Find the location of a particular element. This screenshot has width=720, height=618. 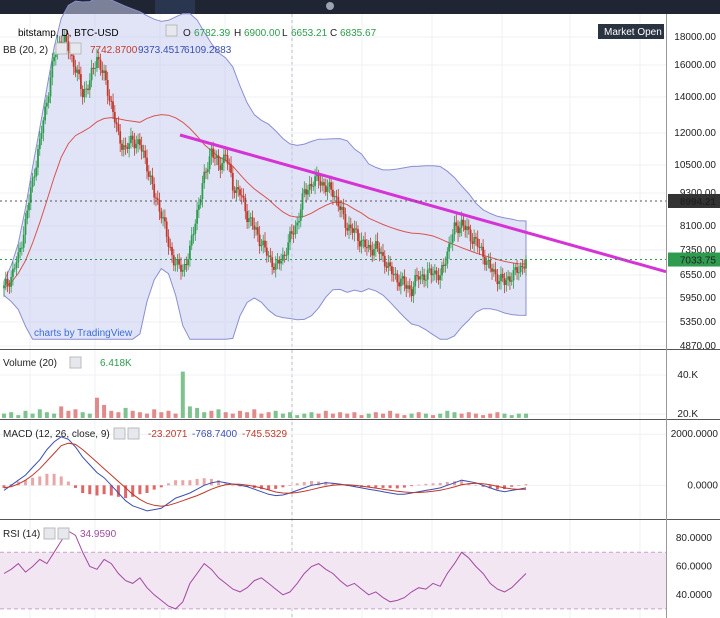

macd-hist-value: -23.2071 is located at coordinates (168, 434).